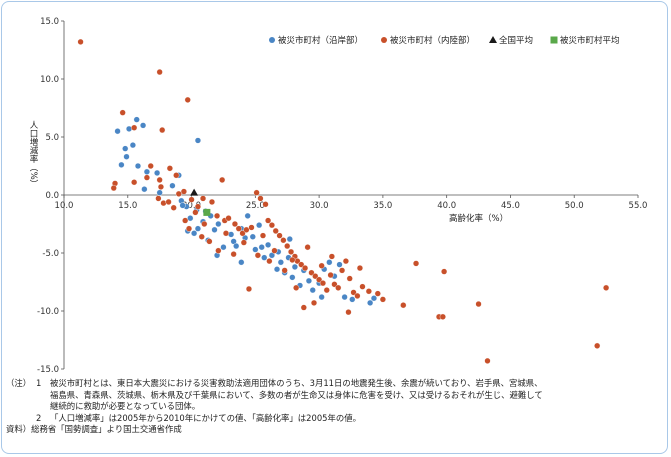 The height and width of the screenshot is (457, 671). What do you see at coordinates (48, 312) in the screenshot?
I see `y-tick-label: -10.0` at bounding box center [48, 312].